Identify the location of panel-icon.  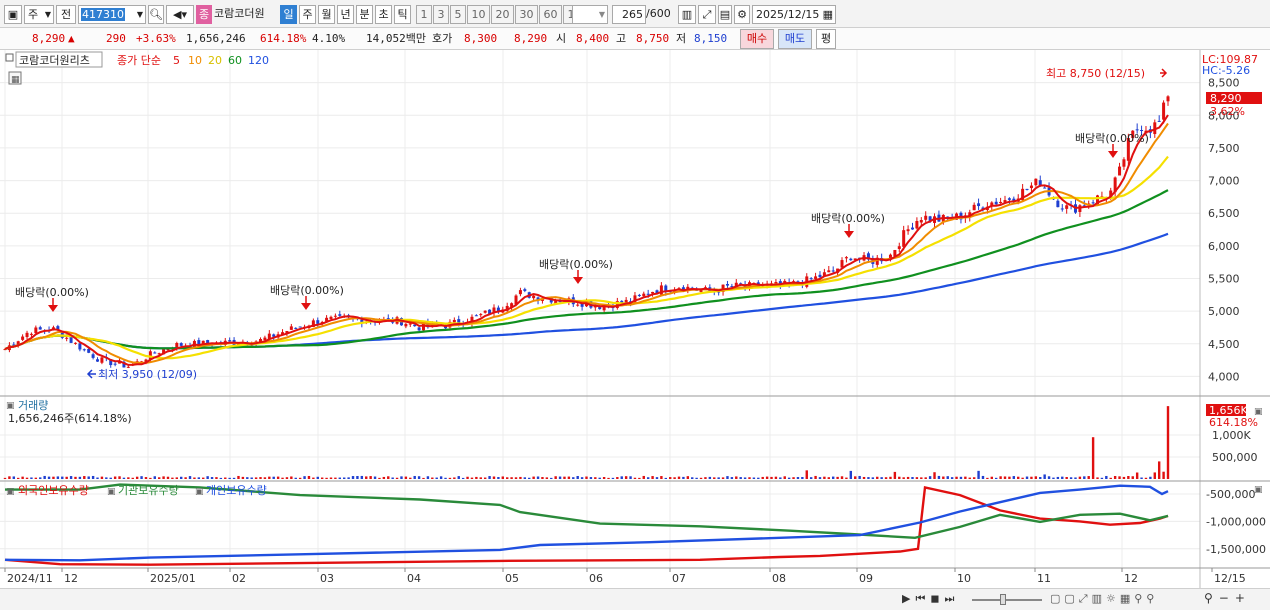
(9, 57).